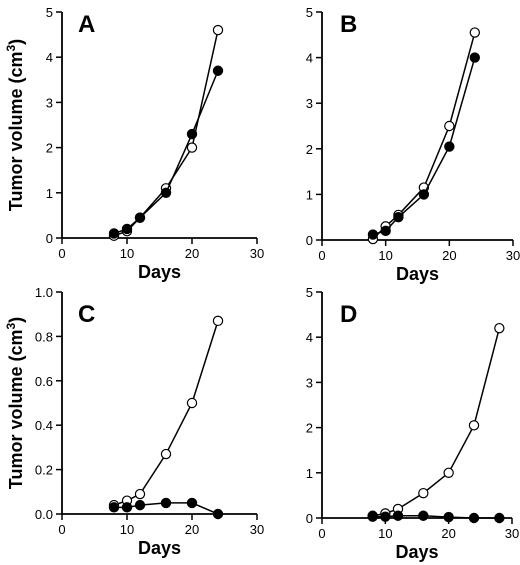  What do you see at coordinates (348, 314) in the screenshot?
I see `panel-letter: D` at bounding box center [348, 314].